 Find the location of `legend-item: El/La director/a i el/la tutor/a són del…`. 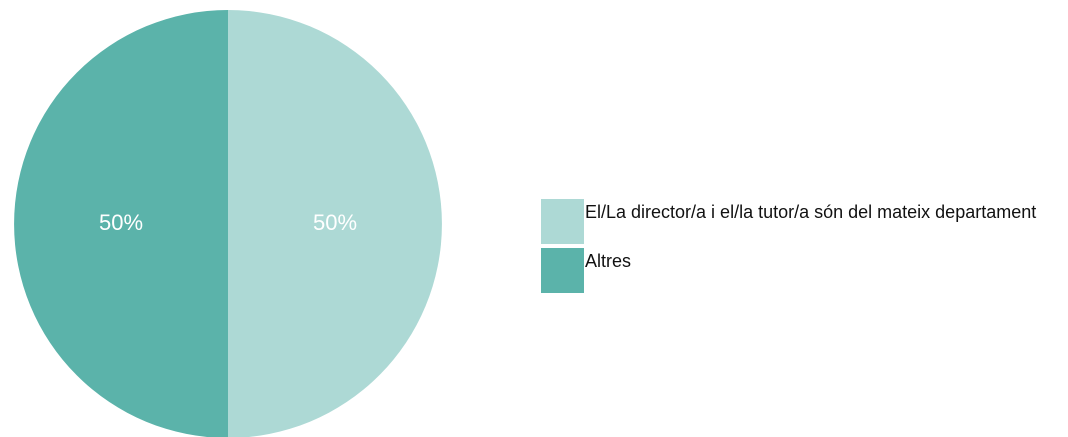

legend-item: El/La director/a i el/la tutor/a són del… is located at coordinates (803, 221).